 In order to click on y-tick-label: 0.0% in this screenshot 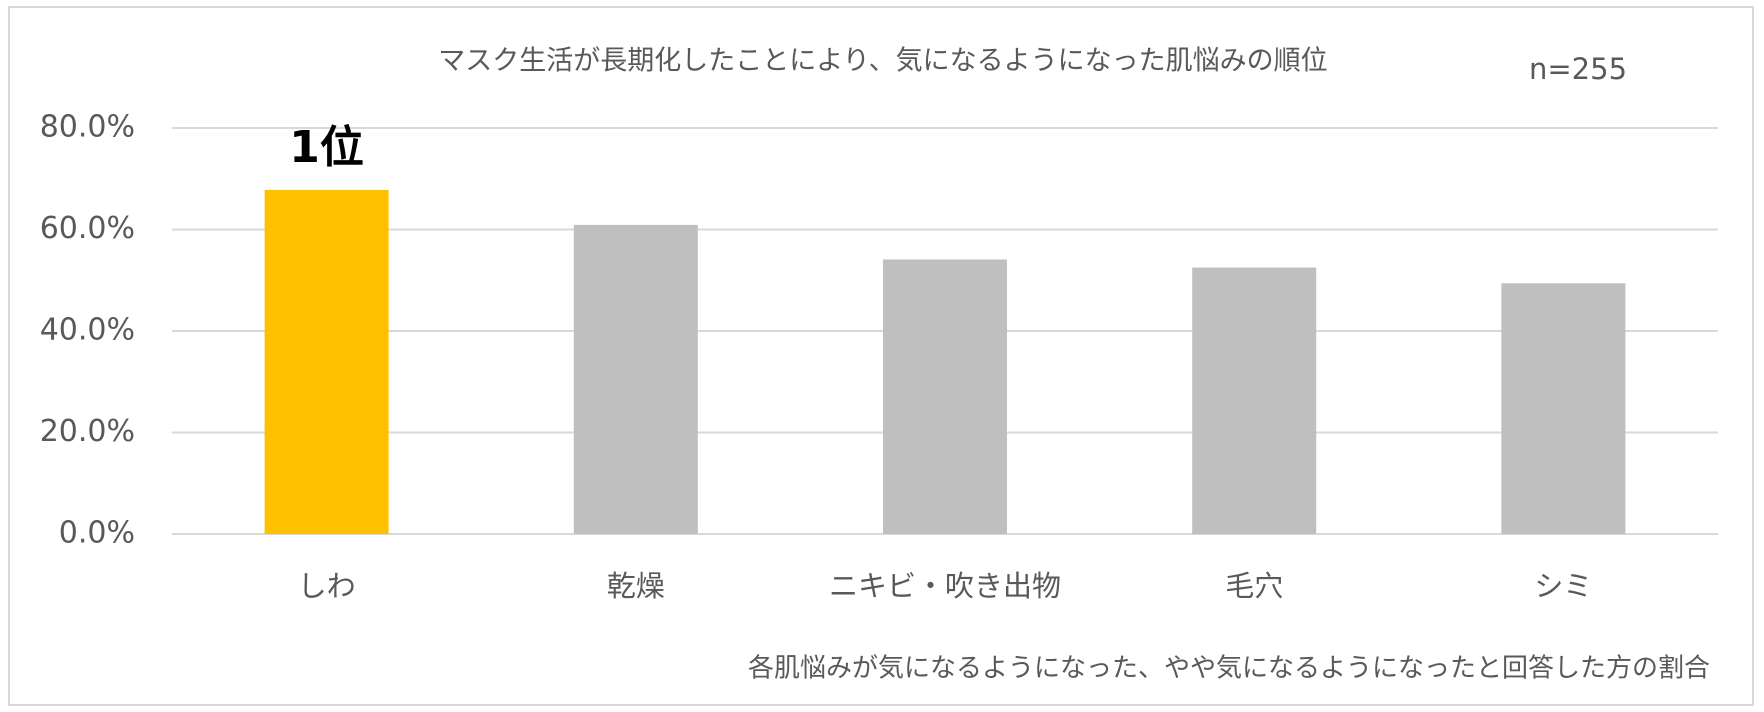, I will do `click(97, 533)`.